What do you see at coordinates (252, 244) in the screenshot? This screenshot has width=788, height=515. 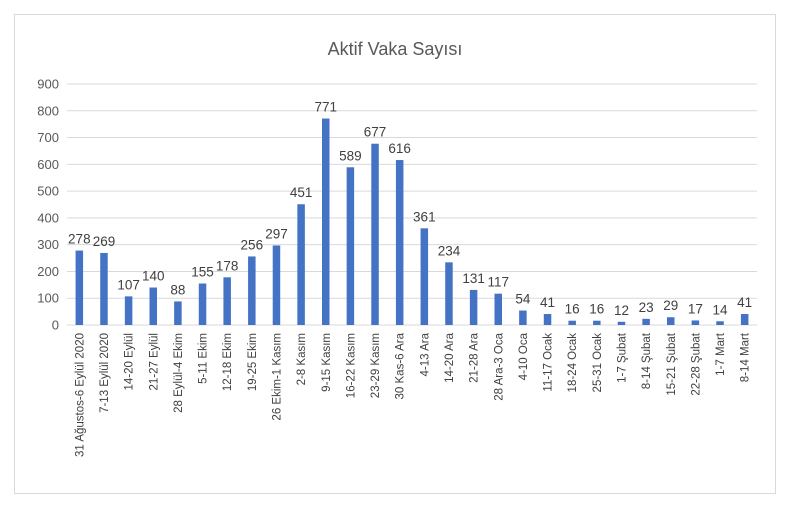 I see `data-label: 256` at bounding box center [252, 244].